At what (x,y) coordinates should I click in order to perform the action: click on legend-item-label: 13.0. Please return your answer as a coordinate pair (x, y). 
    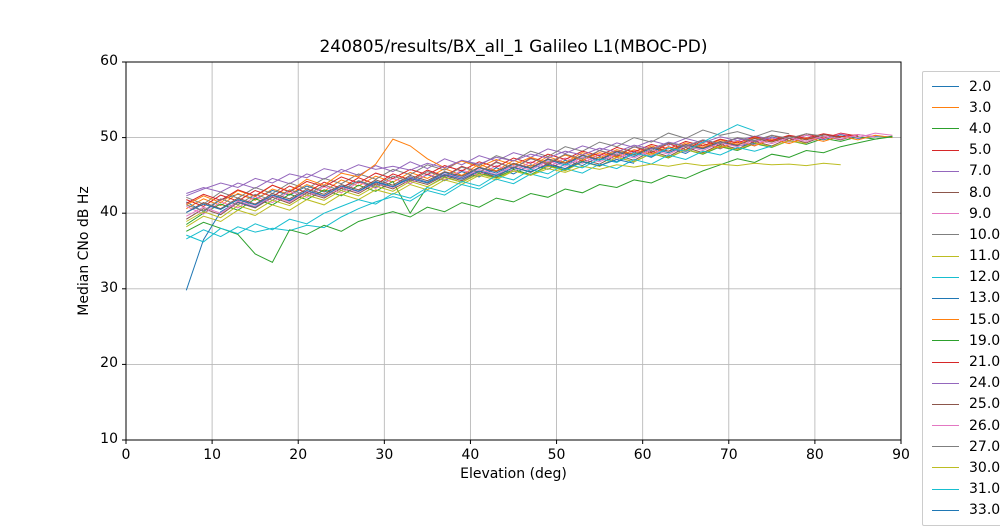
    Looking at the image, I should click on (984, 298).